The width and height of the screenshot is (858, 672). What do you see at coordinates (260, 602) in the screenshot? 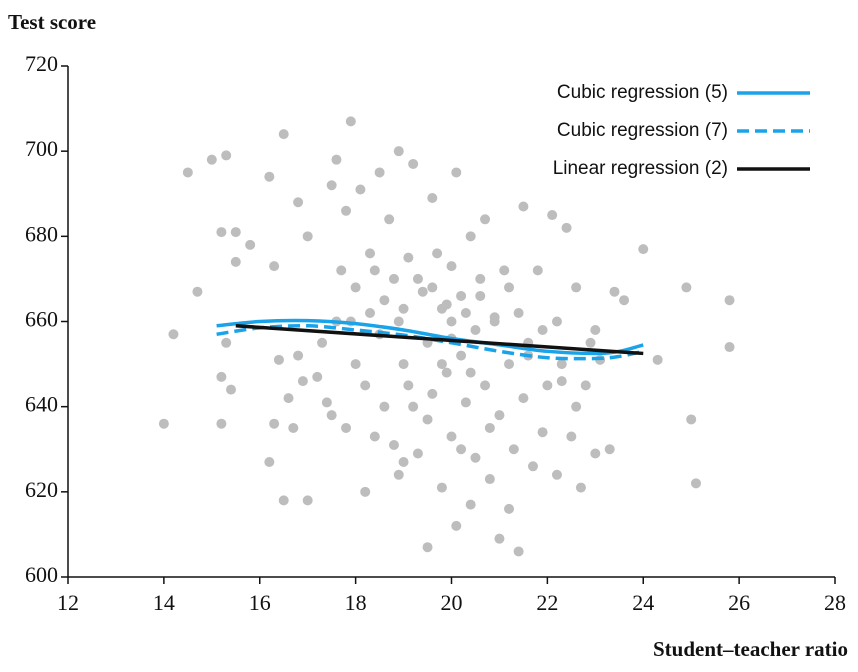
I see `x-tick-label: 16` at bounding box center [260, 602].